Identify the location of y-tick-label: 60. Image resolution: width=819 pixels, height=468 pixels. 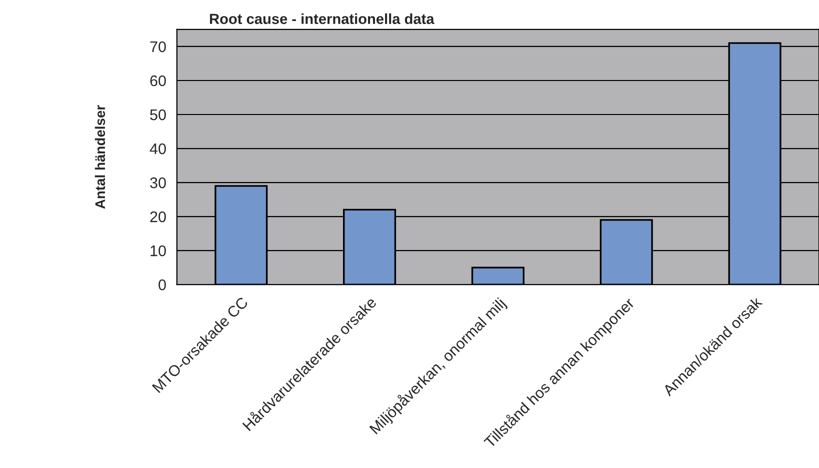
(158, 80).